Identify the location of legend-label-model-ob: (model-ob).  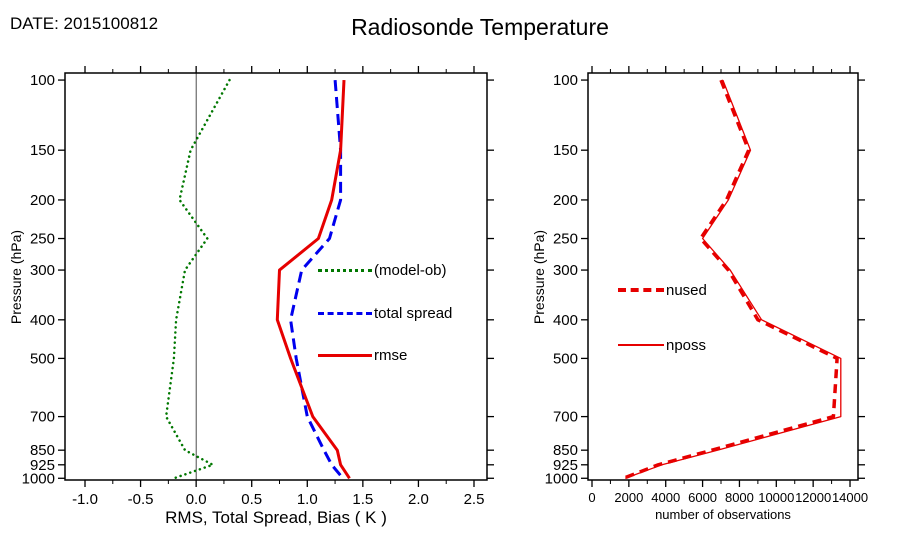
(410, 270).